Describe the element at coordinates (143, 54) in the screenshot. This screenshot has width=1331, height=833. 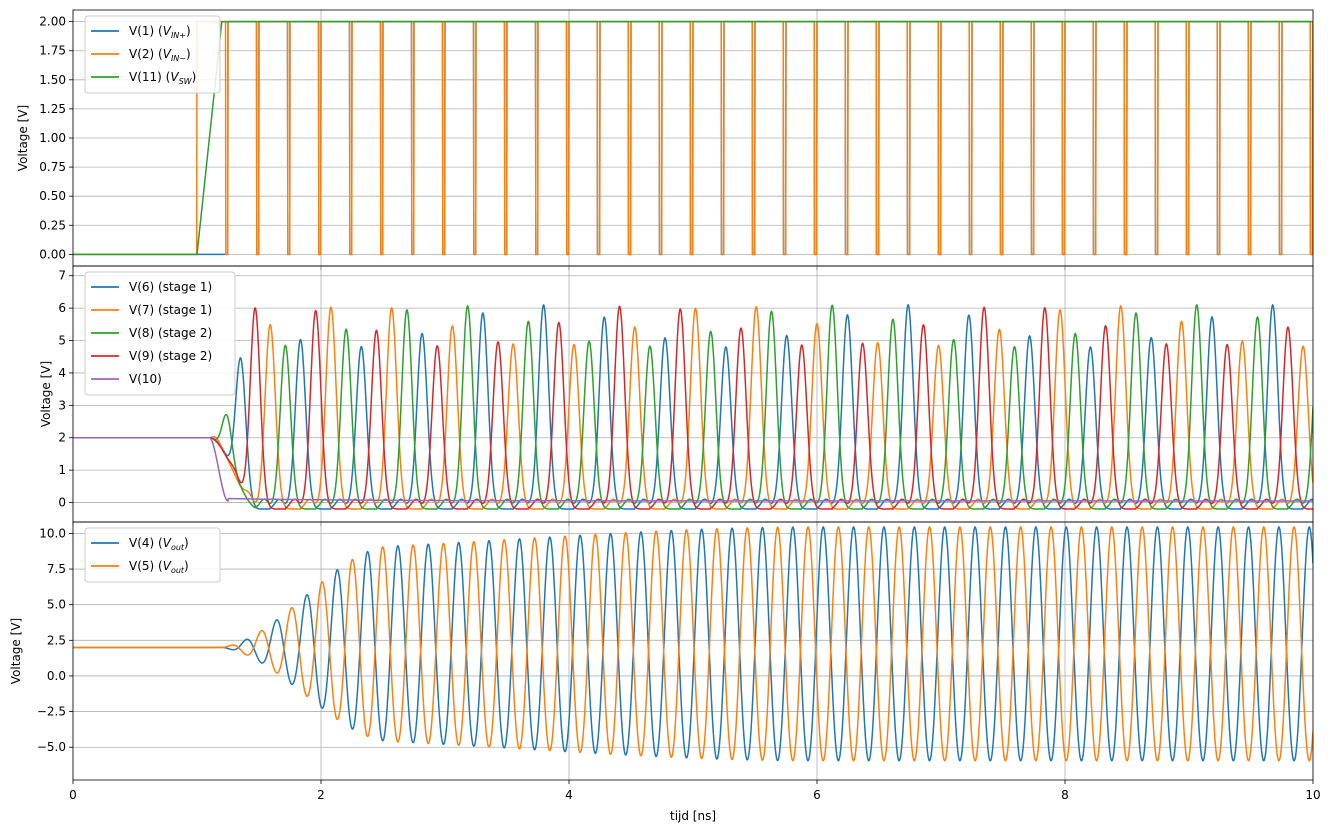
I see `legend-entry-name: V(2)` at that location.